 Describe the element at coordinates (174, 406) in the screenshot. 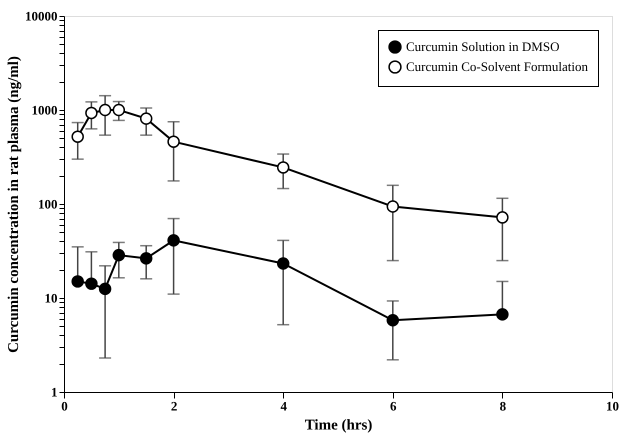

I see `x-tick-label: 2` at that location.